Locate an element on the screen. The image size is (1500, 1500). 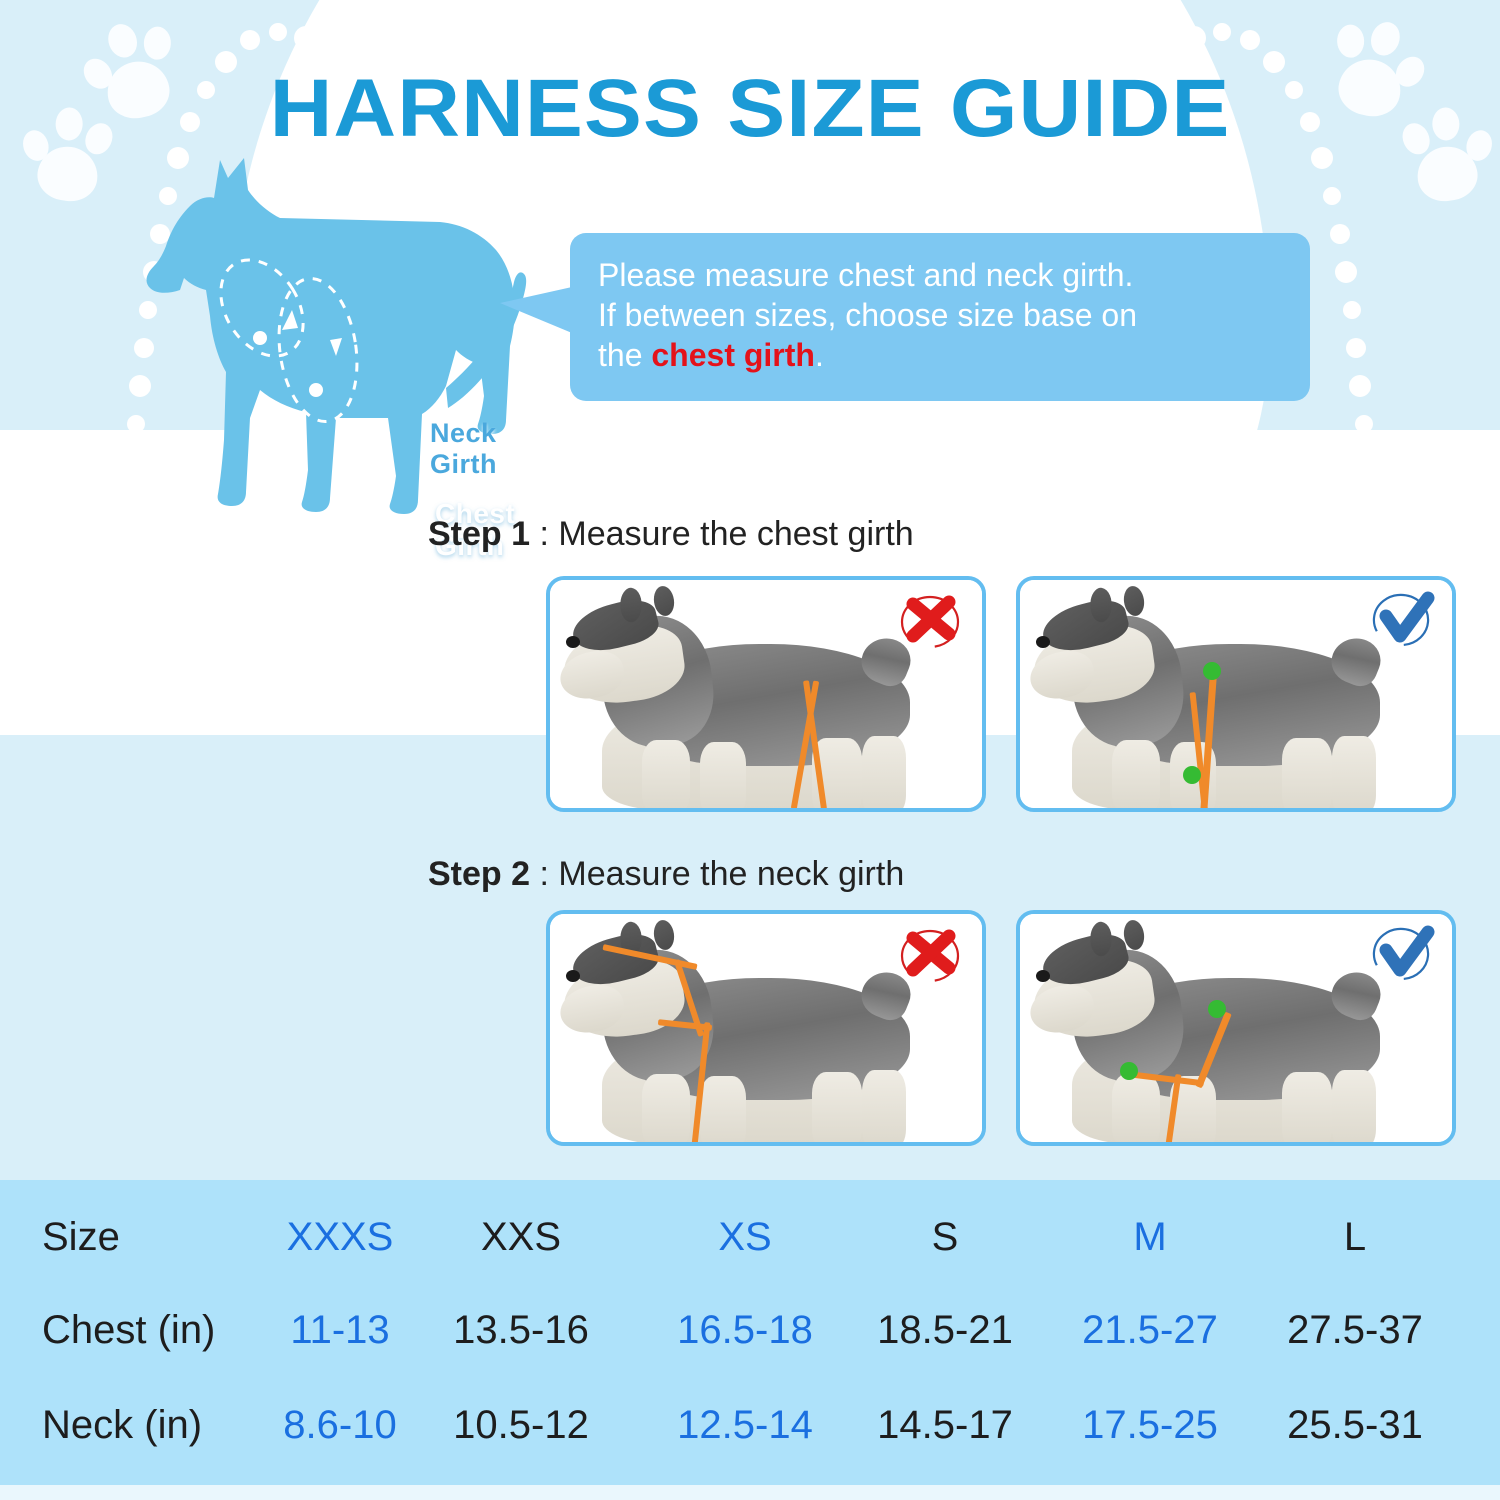
callout-line3-prefix: the is located at coordinates (625, 355).